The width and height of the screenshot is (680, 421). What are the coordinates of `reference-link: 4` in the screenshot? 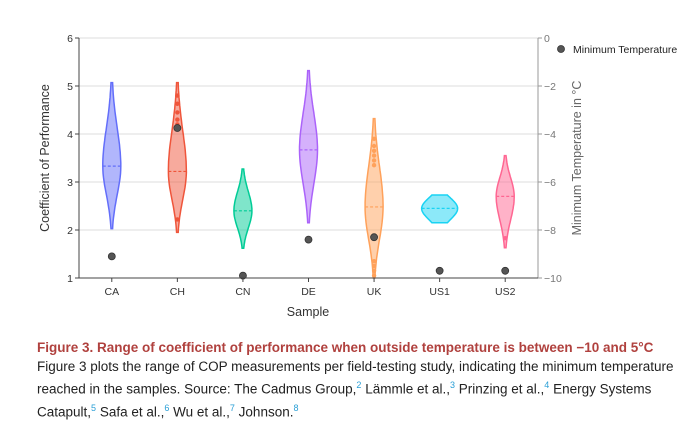 It's located at (547, 385).